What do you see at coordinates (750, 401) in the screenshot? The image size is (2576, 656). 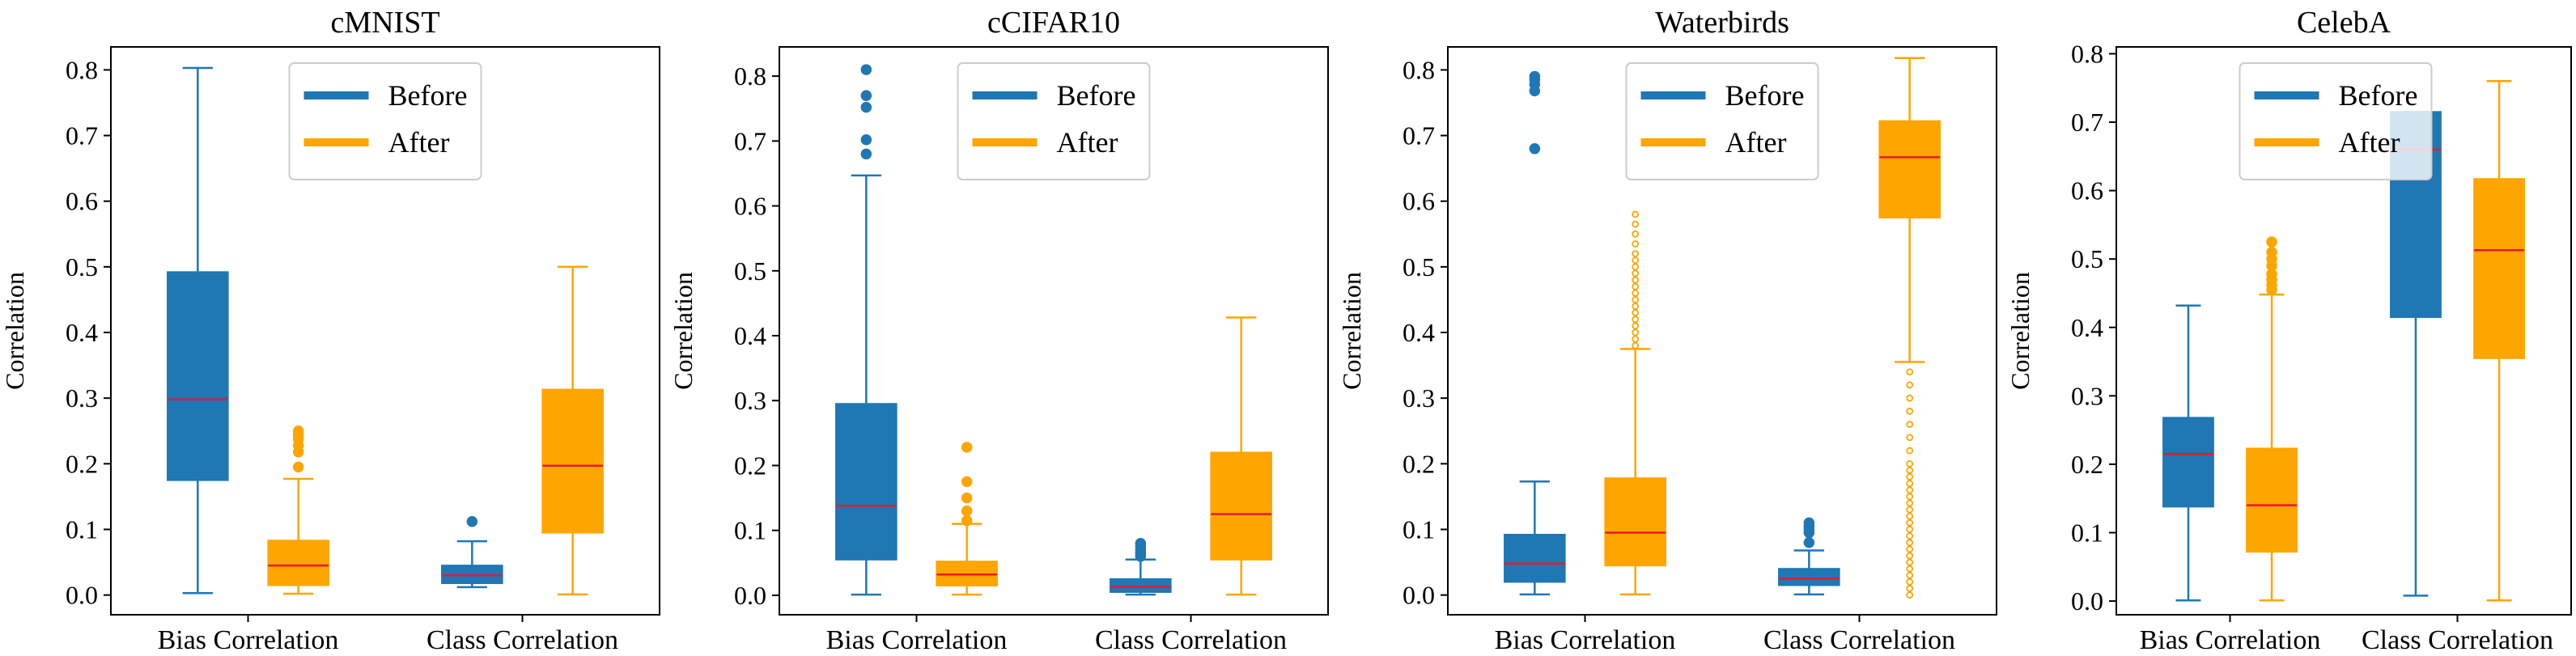 I see `y-tick-label: 0.3` at bounding box center [750, 401].